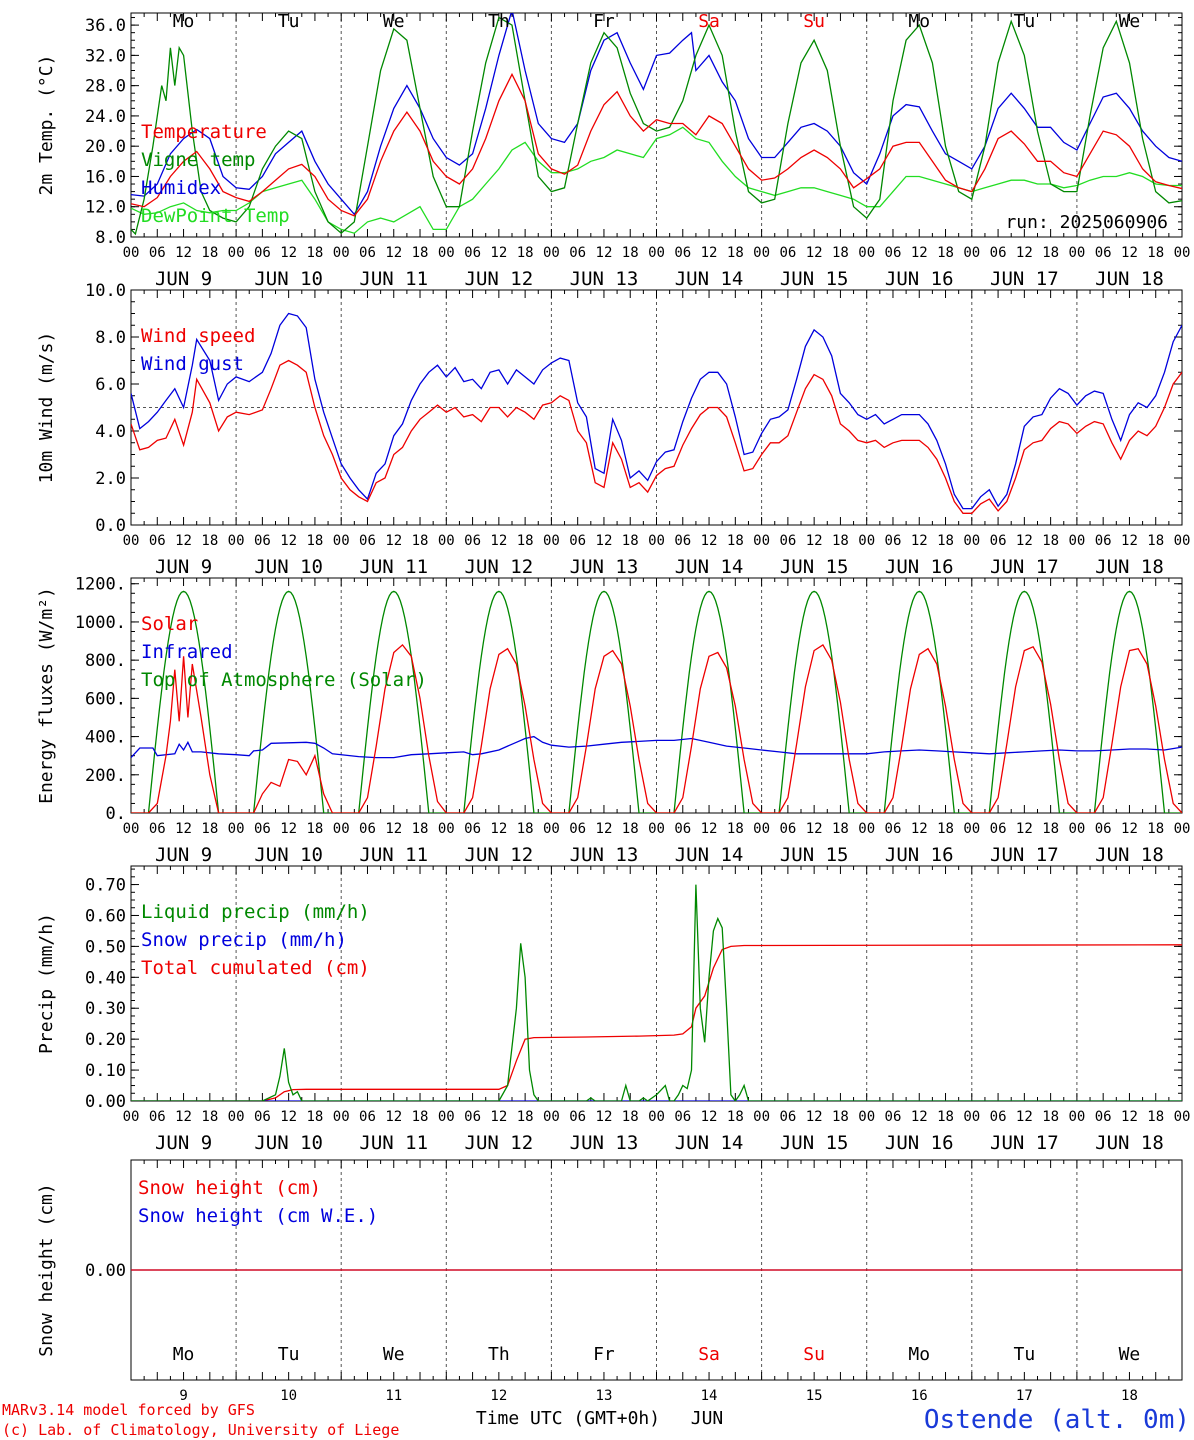 The height and width of the screenshot is (1440, 1194). Describe the element at coordinates (499, 1354) in the screenshot. I see `weekday-label: Th` at that location.